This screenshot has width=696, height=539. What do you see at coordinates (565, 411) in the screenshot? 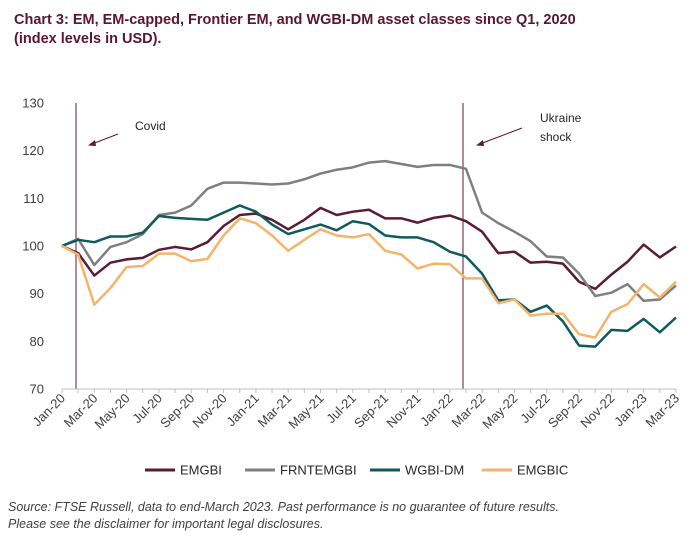
I see `x-tick-label: Sep-22` at bounding box center [565, 411].